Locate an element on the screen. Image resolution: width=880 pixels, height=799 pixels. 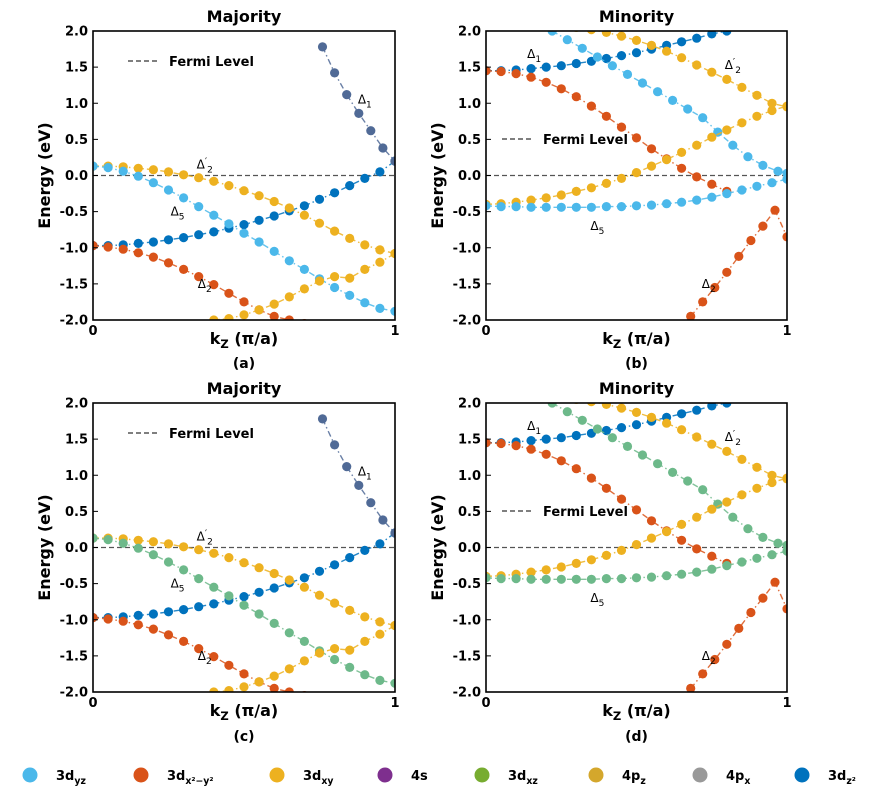
panel-title: Minority is located at coordinates (637, 16).